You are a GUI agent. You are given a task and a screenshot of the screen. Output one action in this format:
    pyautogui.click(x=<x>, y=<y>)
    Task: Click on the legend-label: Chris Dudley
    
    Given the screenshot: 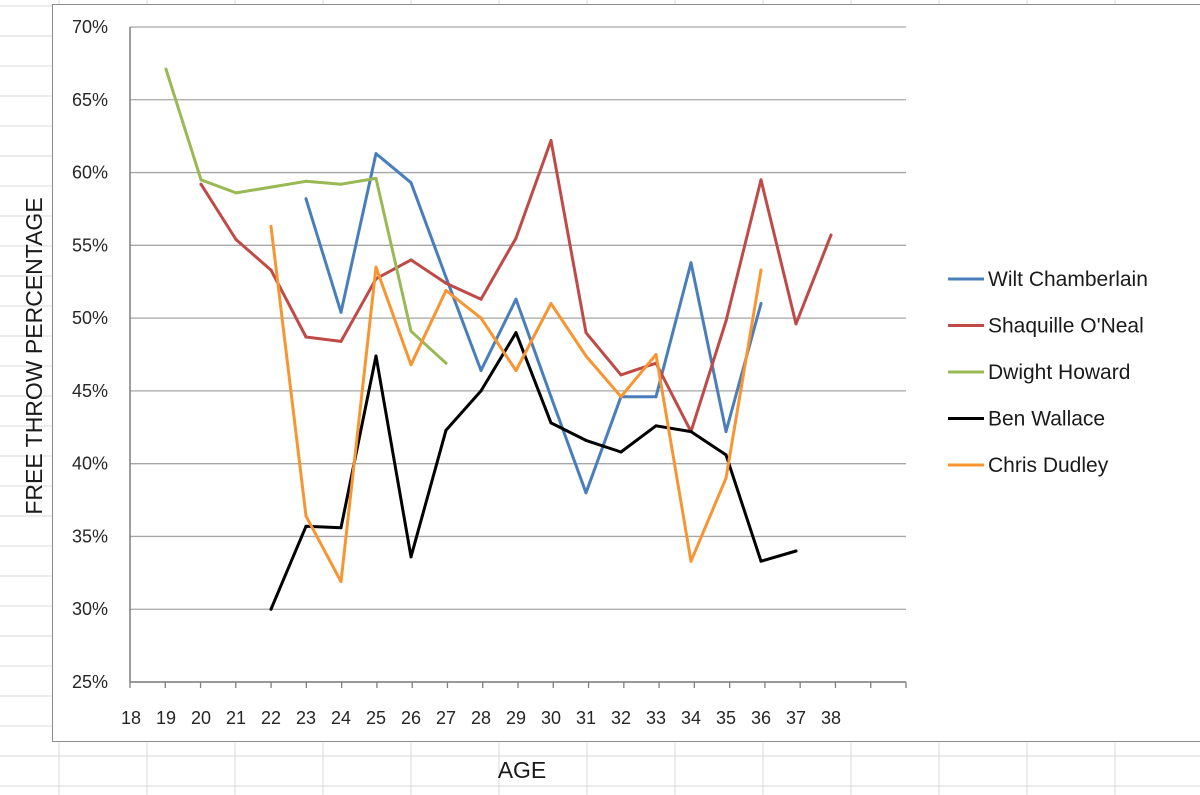 What is the action you would take?
    pyautogui.click(x=1048, y=465)
    